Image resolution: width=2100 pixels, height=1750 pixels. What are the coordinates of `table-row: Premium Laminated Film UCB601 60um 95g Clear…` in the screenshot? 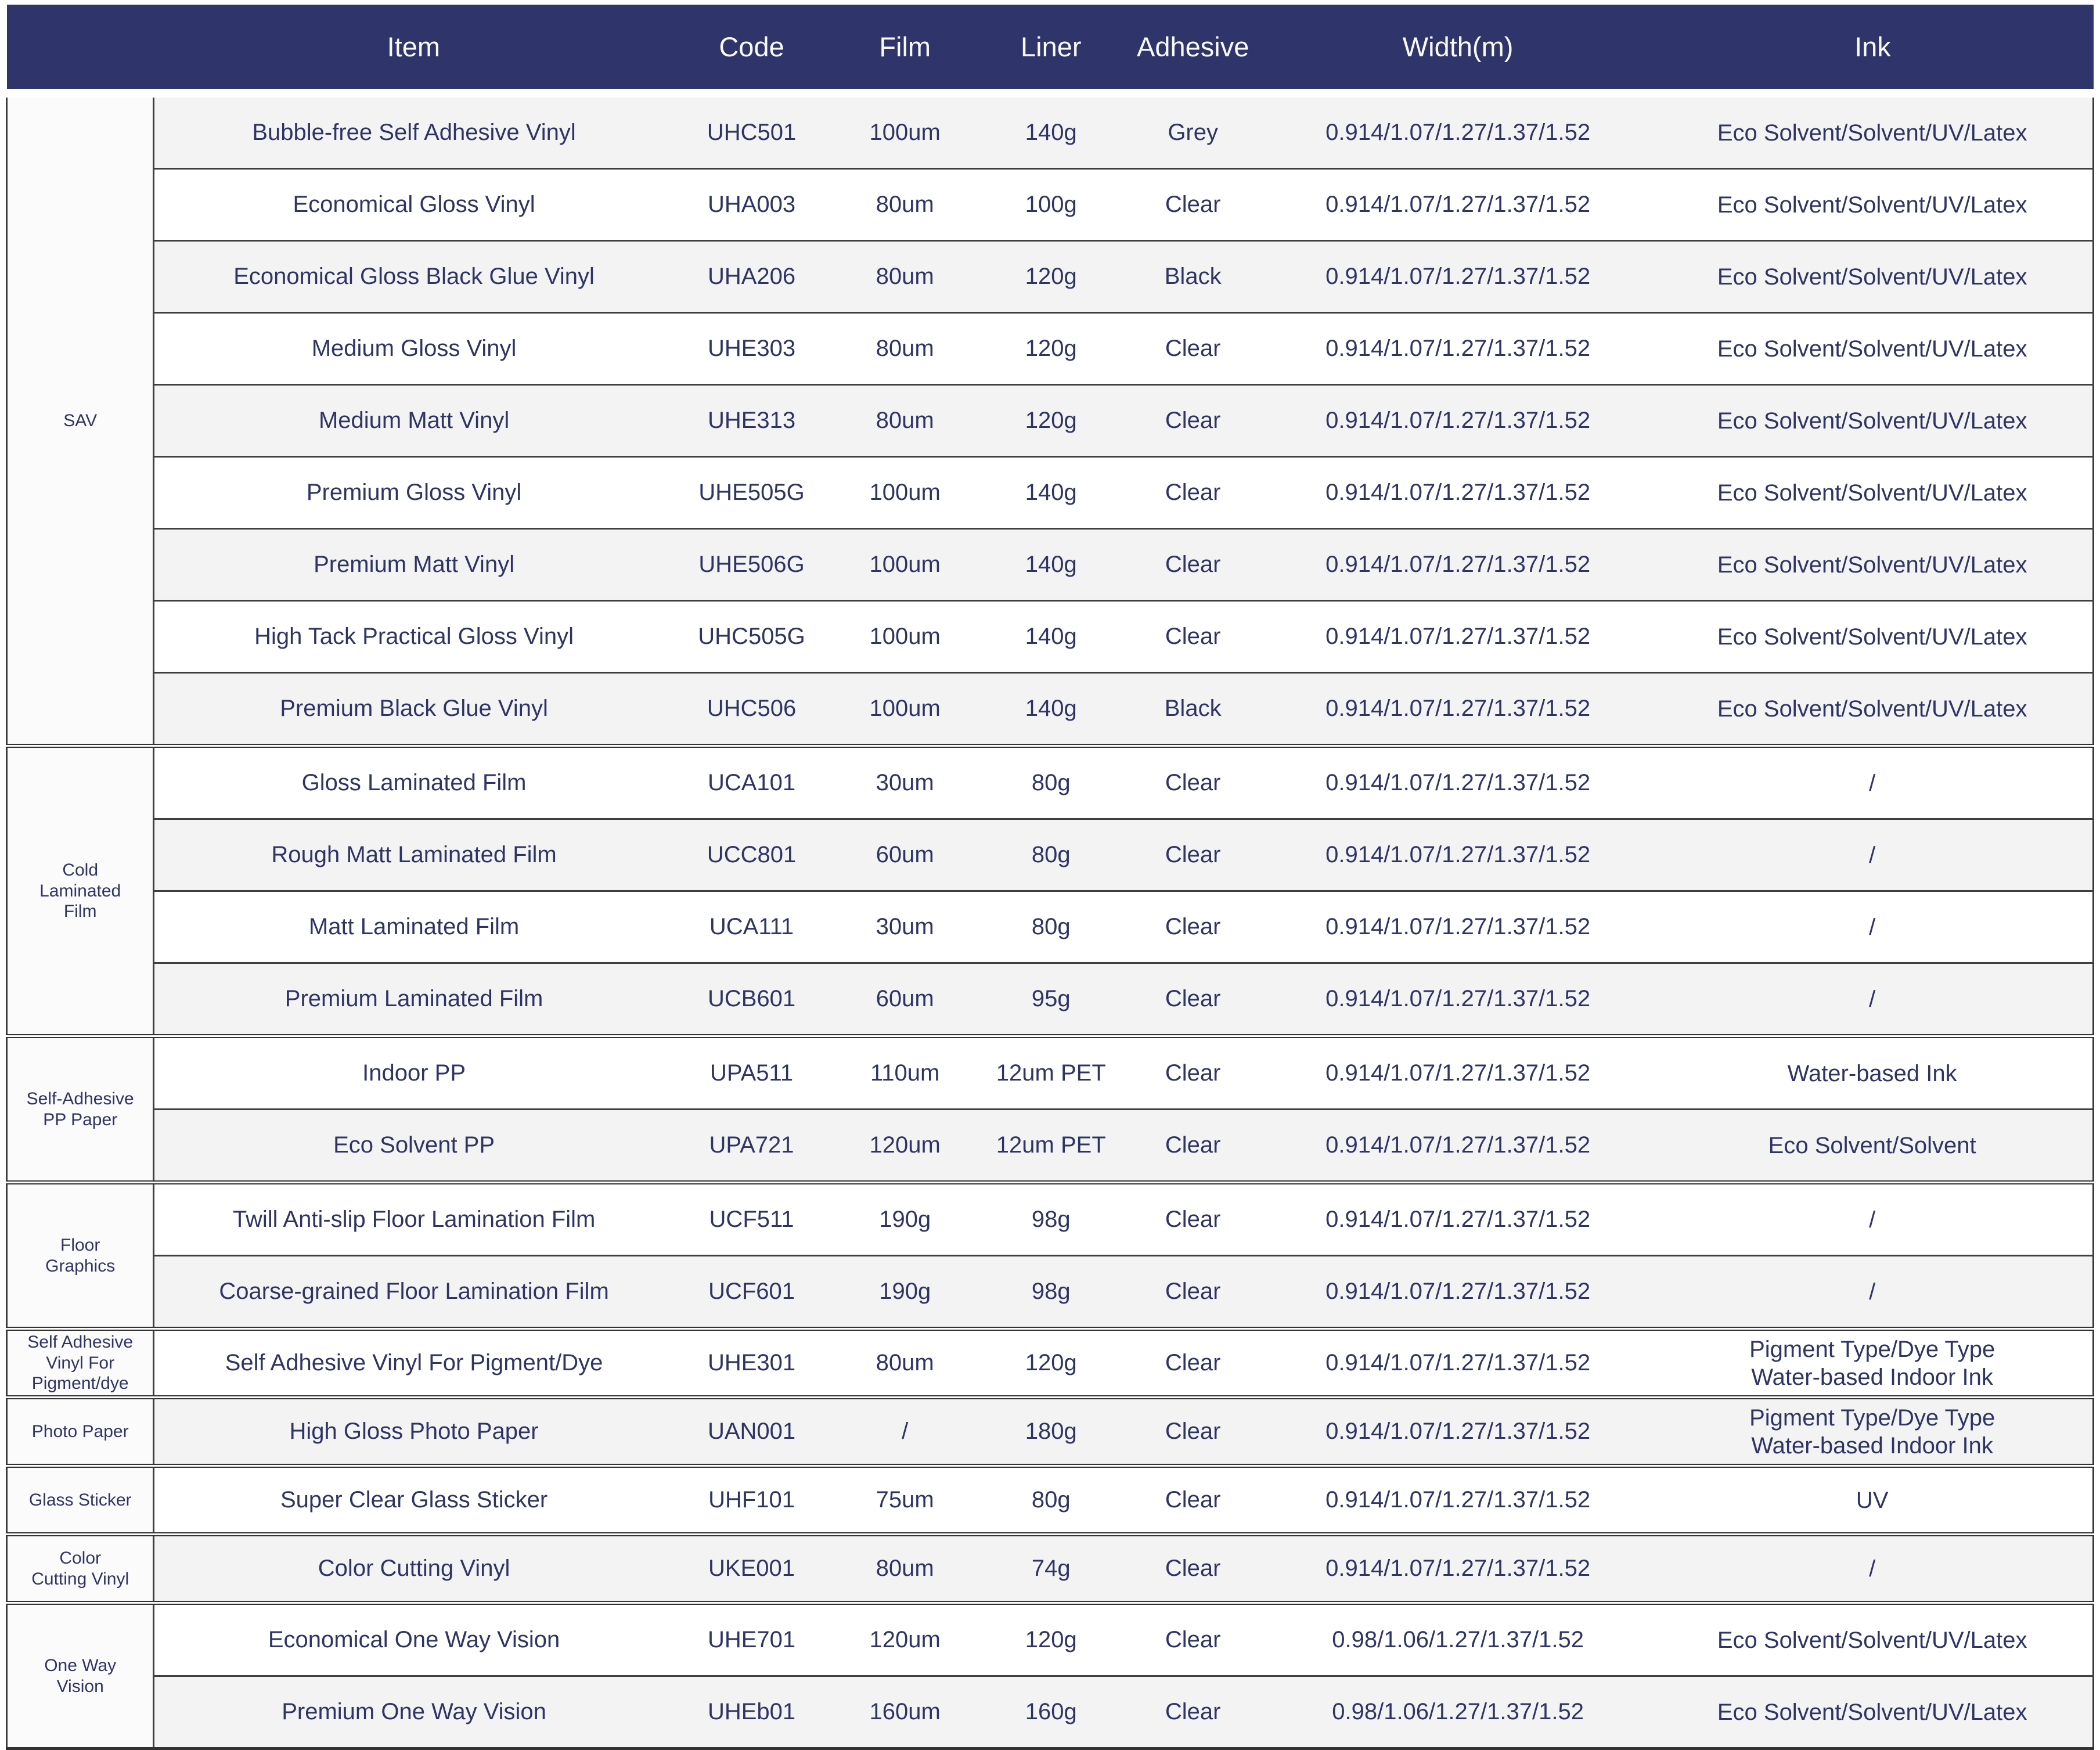 It's located at (1050, 1000).